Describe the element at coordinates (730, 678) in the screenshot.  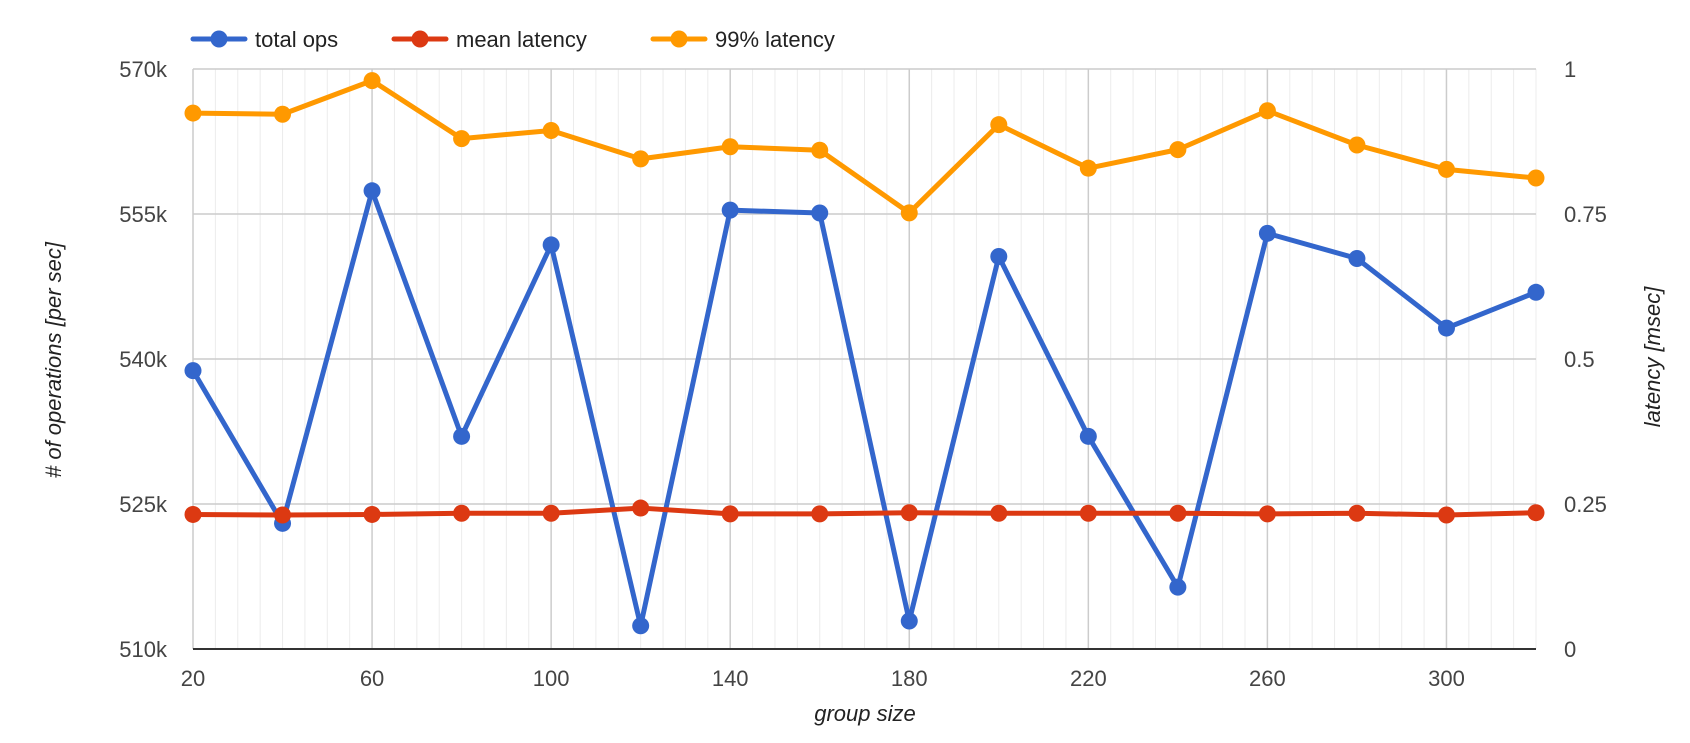
I see `x-tick-label: 140` at that location.